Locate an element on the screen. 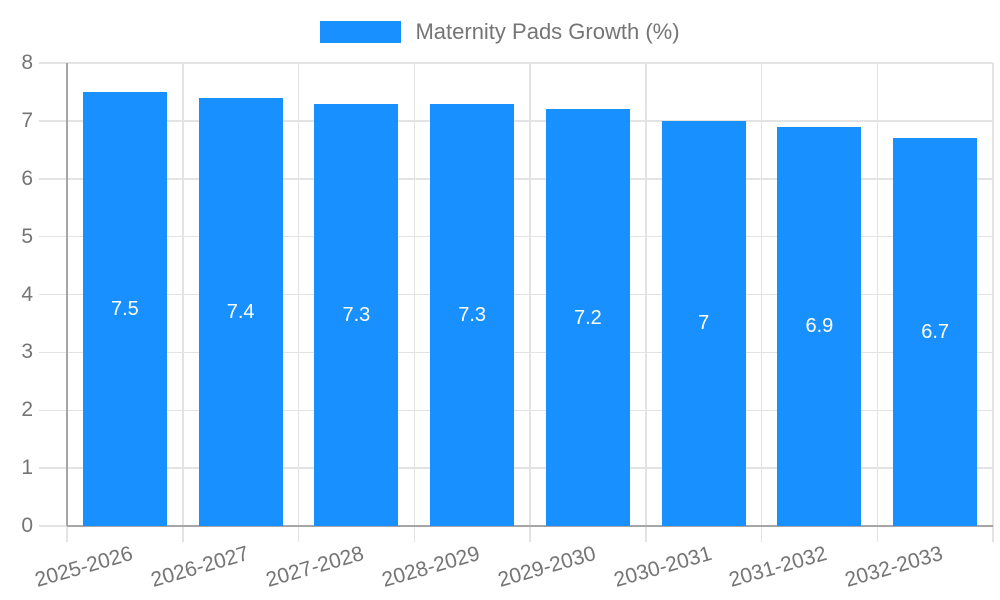  y-axis-tick-label: 3 is located at coordinates (27, 352).